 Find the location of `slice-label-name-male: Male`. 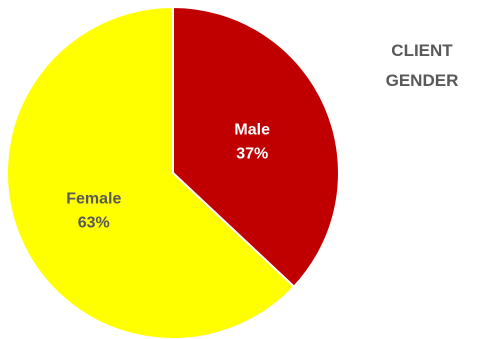

slice-label-name-male: Male is located at coordinates (252, 130).